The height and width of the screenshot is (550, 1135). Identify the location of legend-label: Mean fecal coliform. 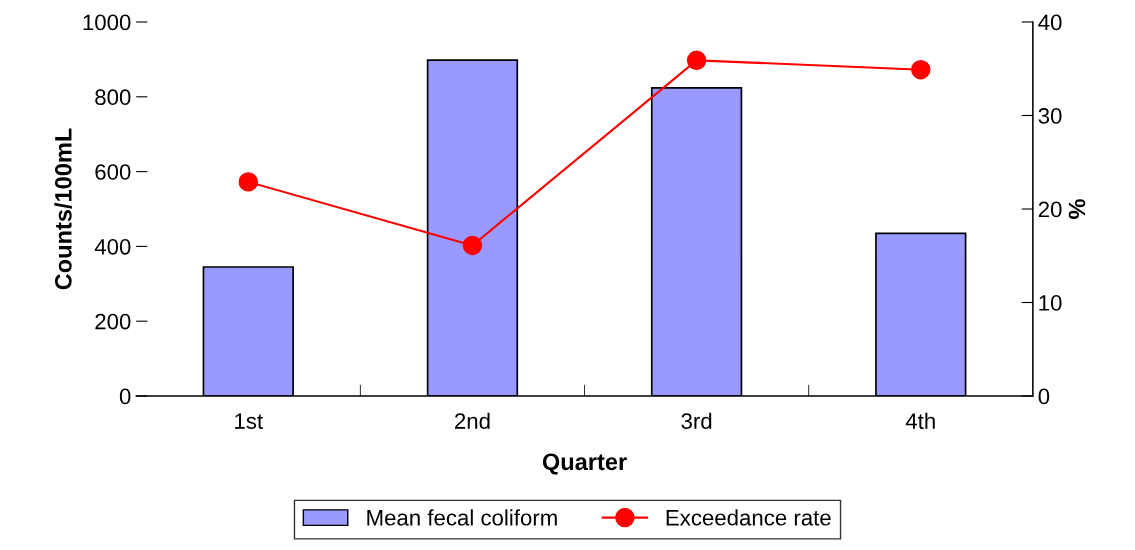
(462, 517).